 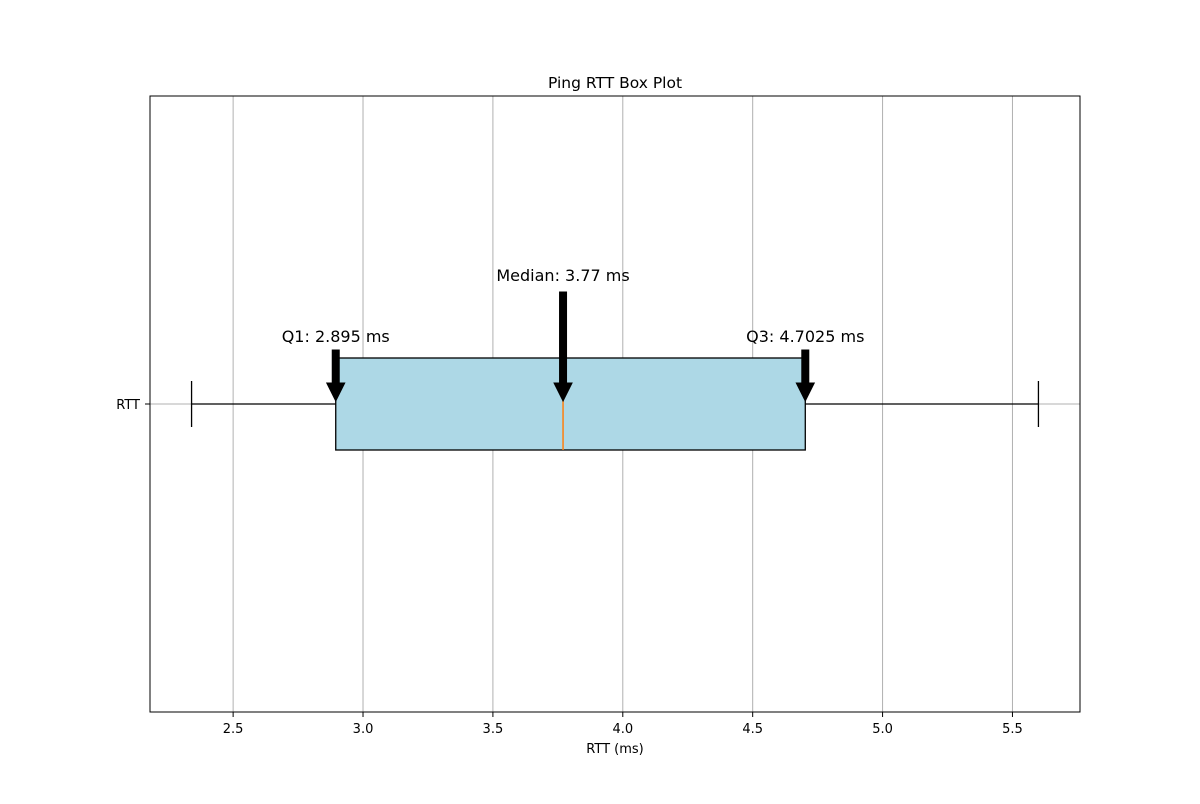 I want to click on chart-title: Ping RTT Box Plot, so click(x=615, y=83).